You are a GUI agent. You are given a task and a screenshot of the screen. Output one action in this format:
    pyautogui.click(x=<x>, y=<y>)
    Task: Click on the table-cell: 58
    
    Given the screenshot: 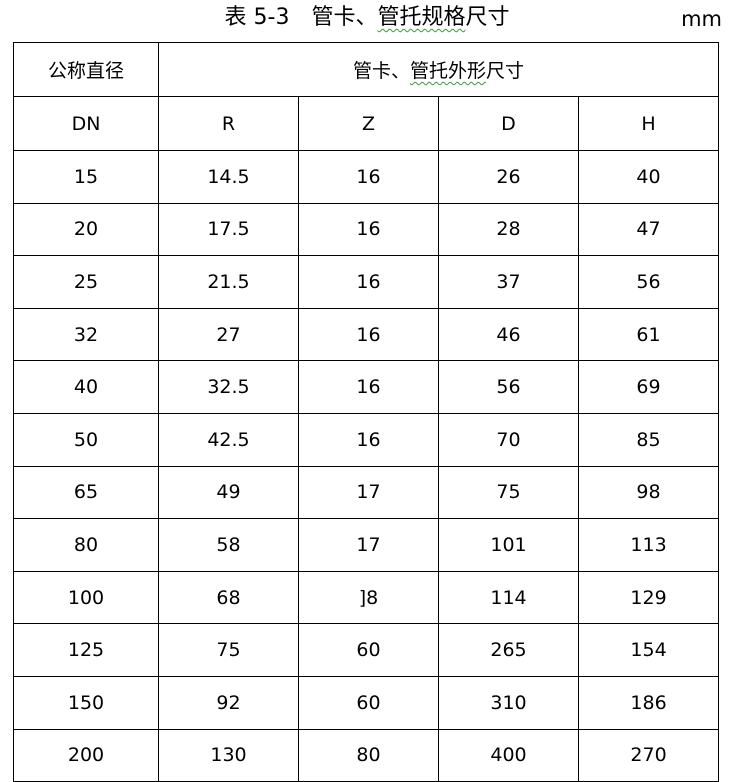 What is the action you would take?
    pyautogui.click(x=228, y=545)
    